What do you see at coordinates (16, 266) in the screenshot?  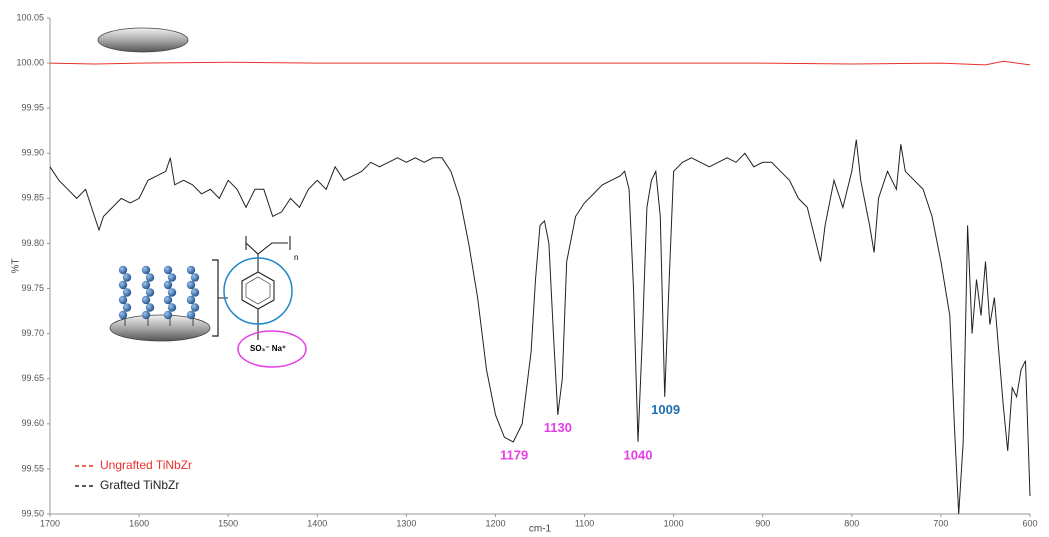 I see `y-axis-label: %T` at bounding box center [16, 266].